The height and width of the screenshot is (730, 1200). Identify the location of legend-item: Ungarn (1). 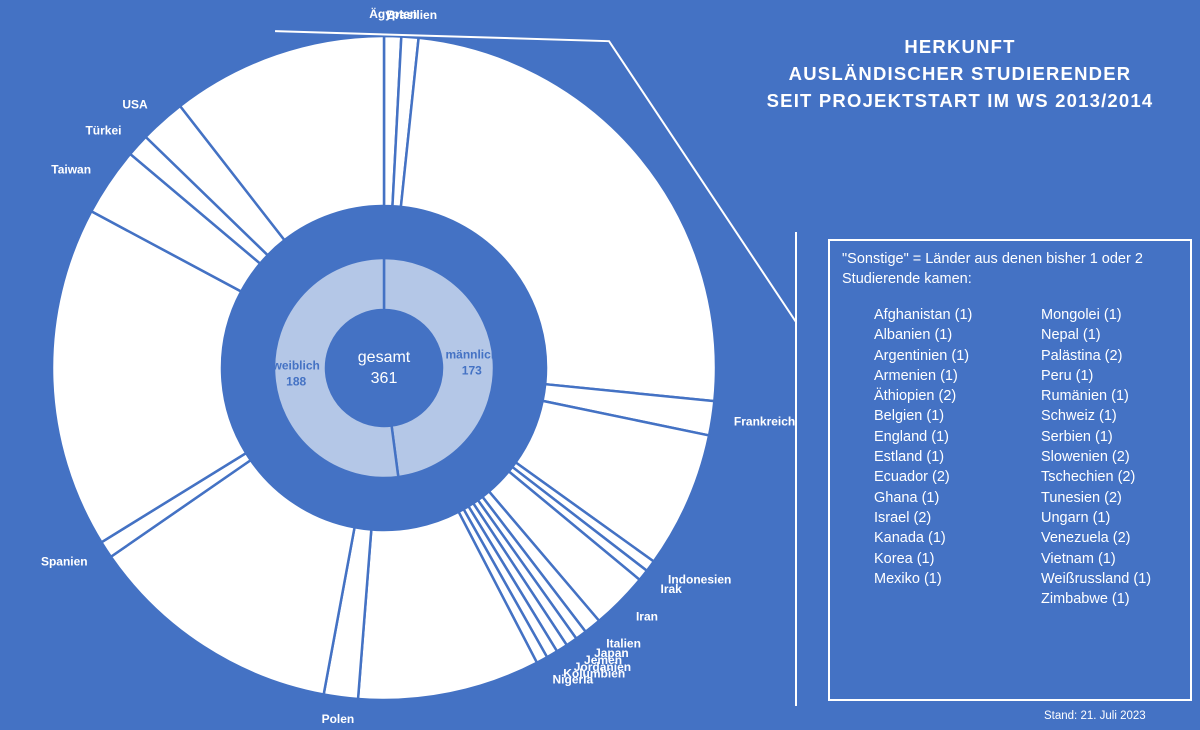
(1076, 517).